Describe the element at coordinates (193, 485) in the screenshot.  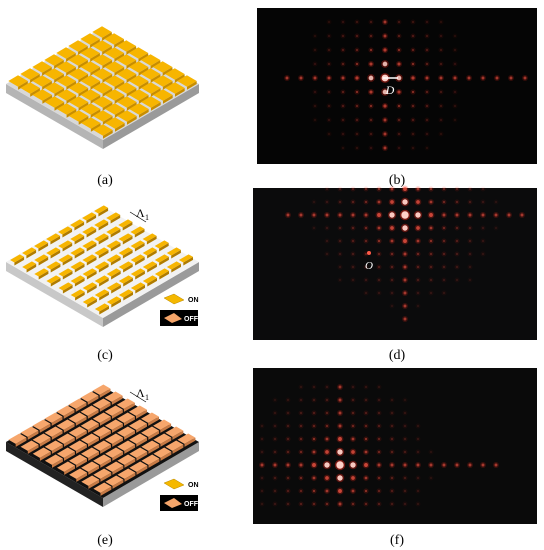
I see `legend-on: ON` at that location.